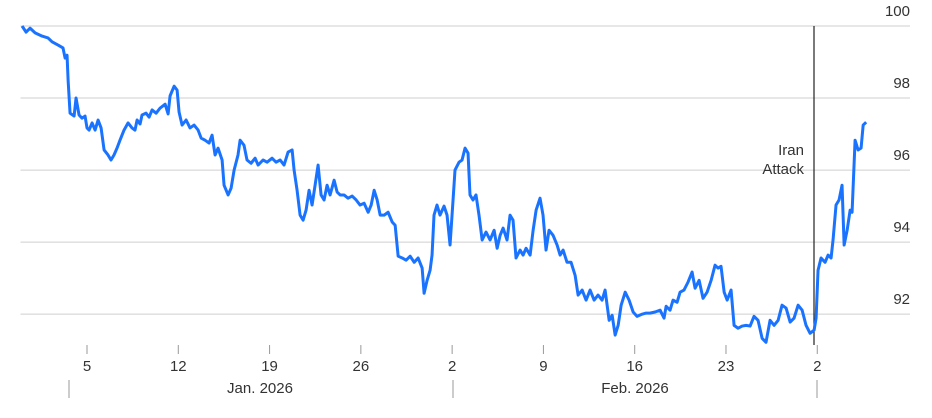 This screenshot has height=418, width=932. Describe the element at coordinates (634, 366) in the screenshot. I see `x-tick-label: 16` at that location.